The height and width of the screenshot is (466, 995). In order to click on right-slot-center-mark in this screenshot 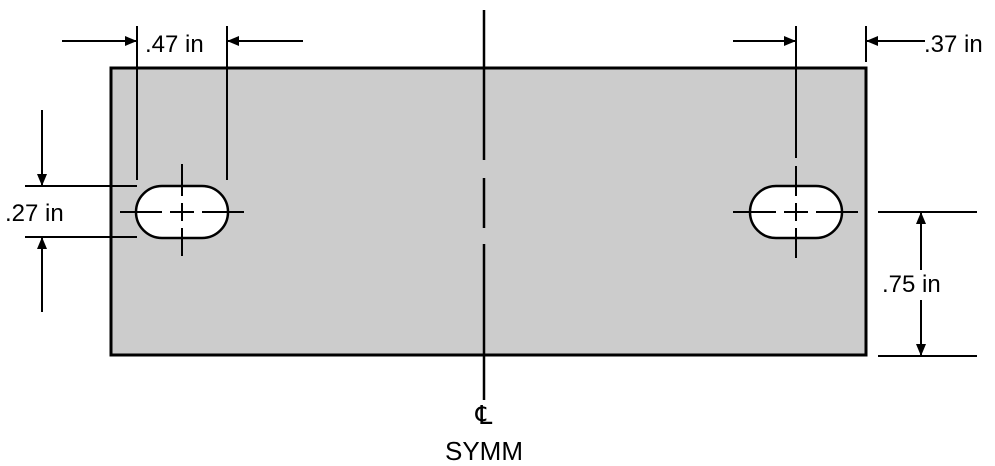, I will do `click(795, 142)`.